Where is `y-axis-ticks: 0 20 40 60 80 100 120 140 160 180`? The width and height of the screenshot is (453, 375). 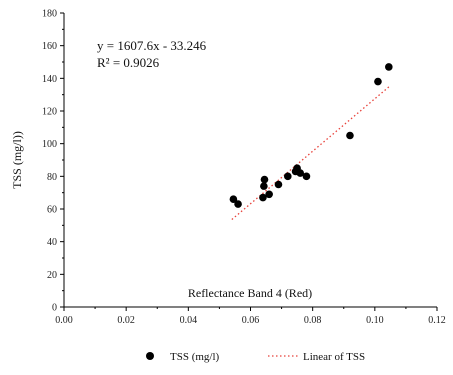 y-axis-ticks: 0 20 40 60 80 100 120 140 160 180 is located at coordinates (53, 161).